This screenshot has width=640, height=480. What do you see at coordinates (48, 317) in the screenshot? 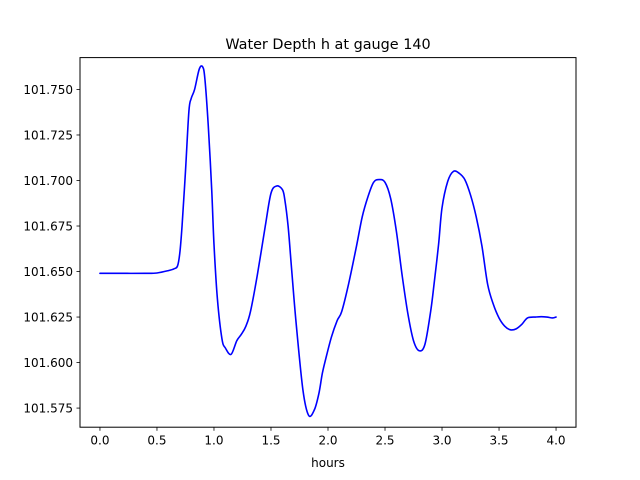
I see `y-tick-label: 101.625` at bounding box center [48, 317].